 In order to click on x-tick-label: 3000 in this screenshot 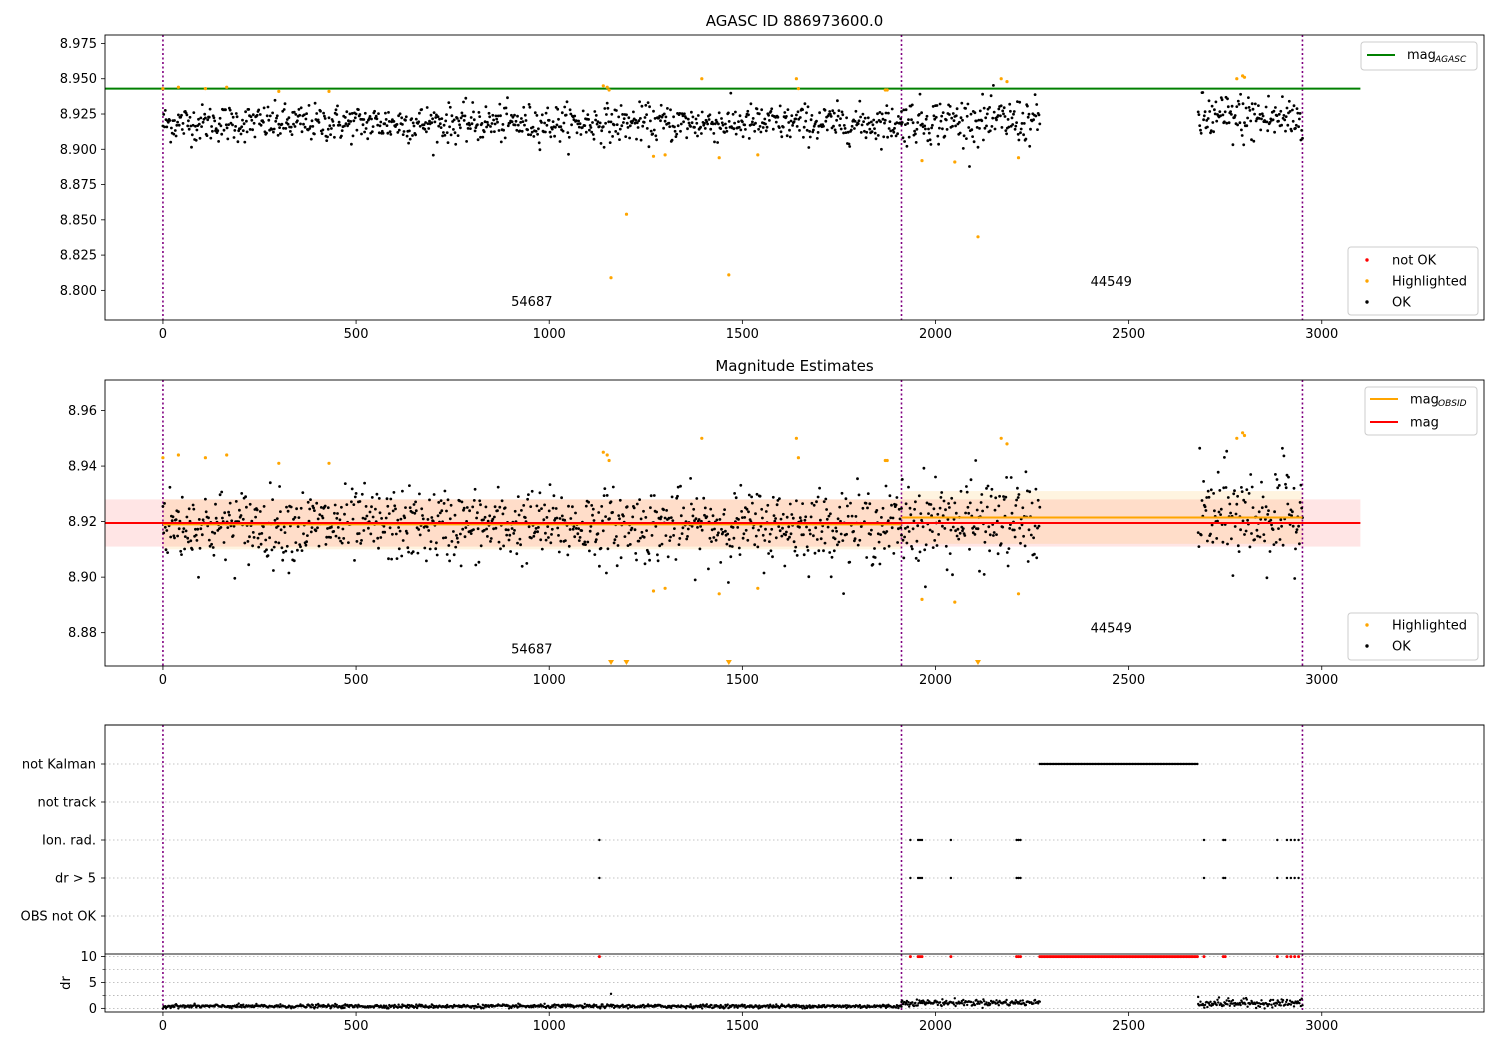, I will do `click(1321, 680)`.